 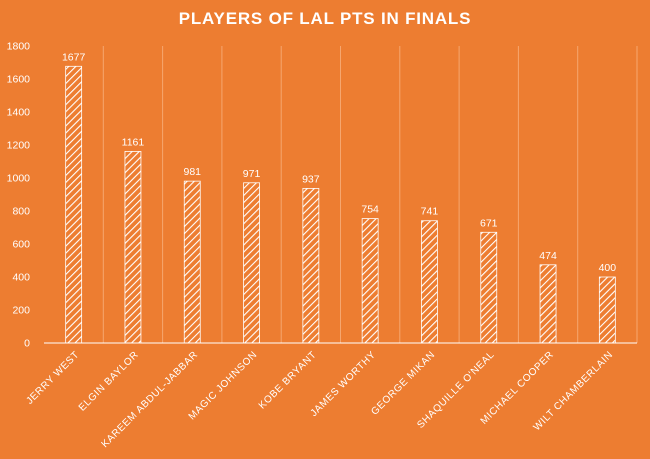 What do you see at coordinates (548, 256) in the screenshot?
I see `data-label: 474` at bounding box center [548, 256].